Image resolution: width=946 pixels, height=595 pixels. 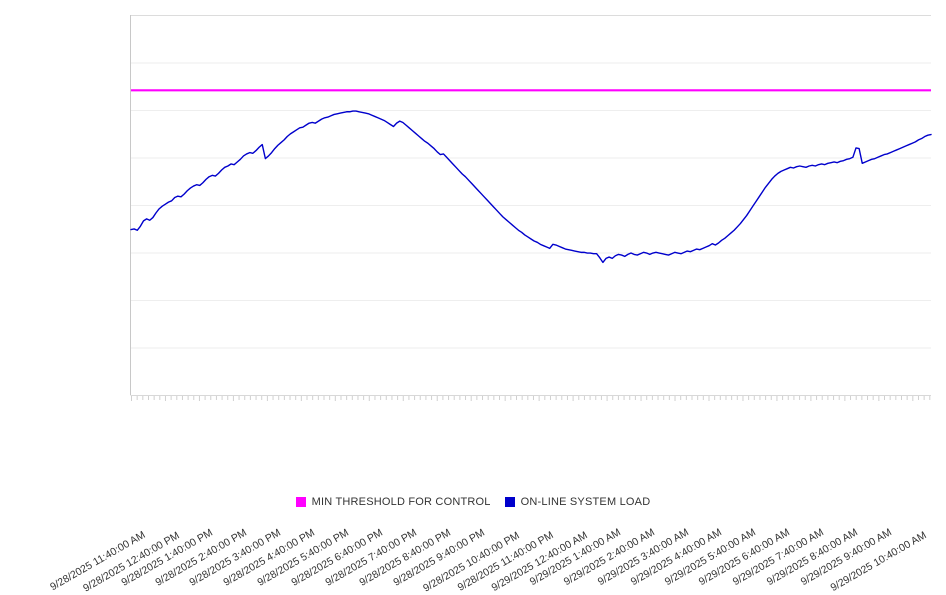 I want to click on legend-swatch-magenta, so click(x=300, y=502).